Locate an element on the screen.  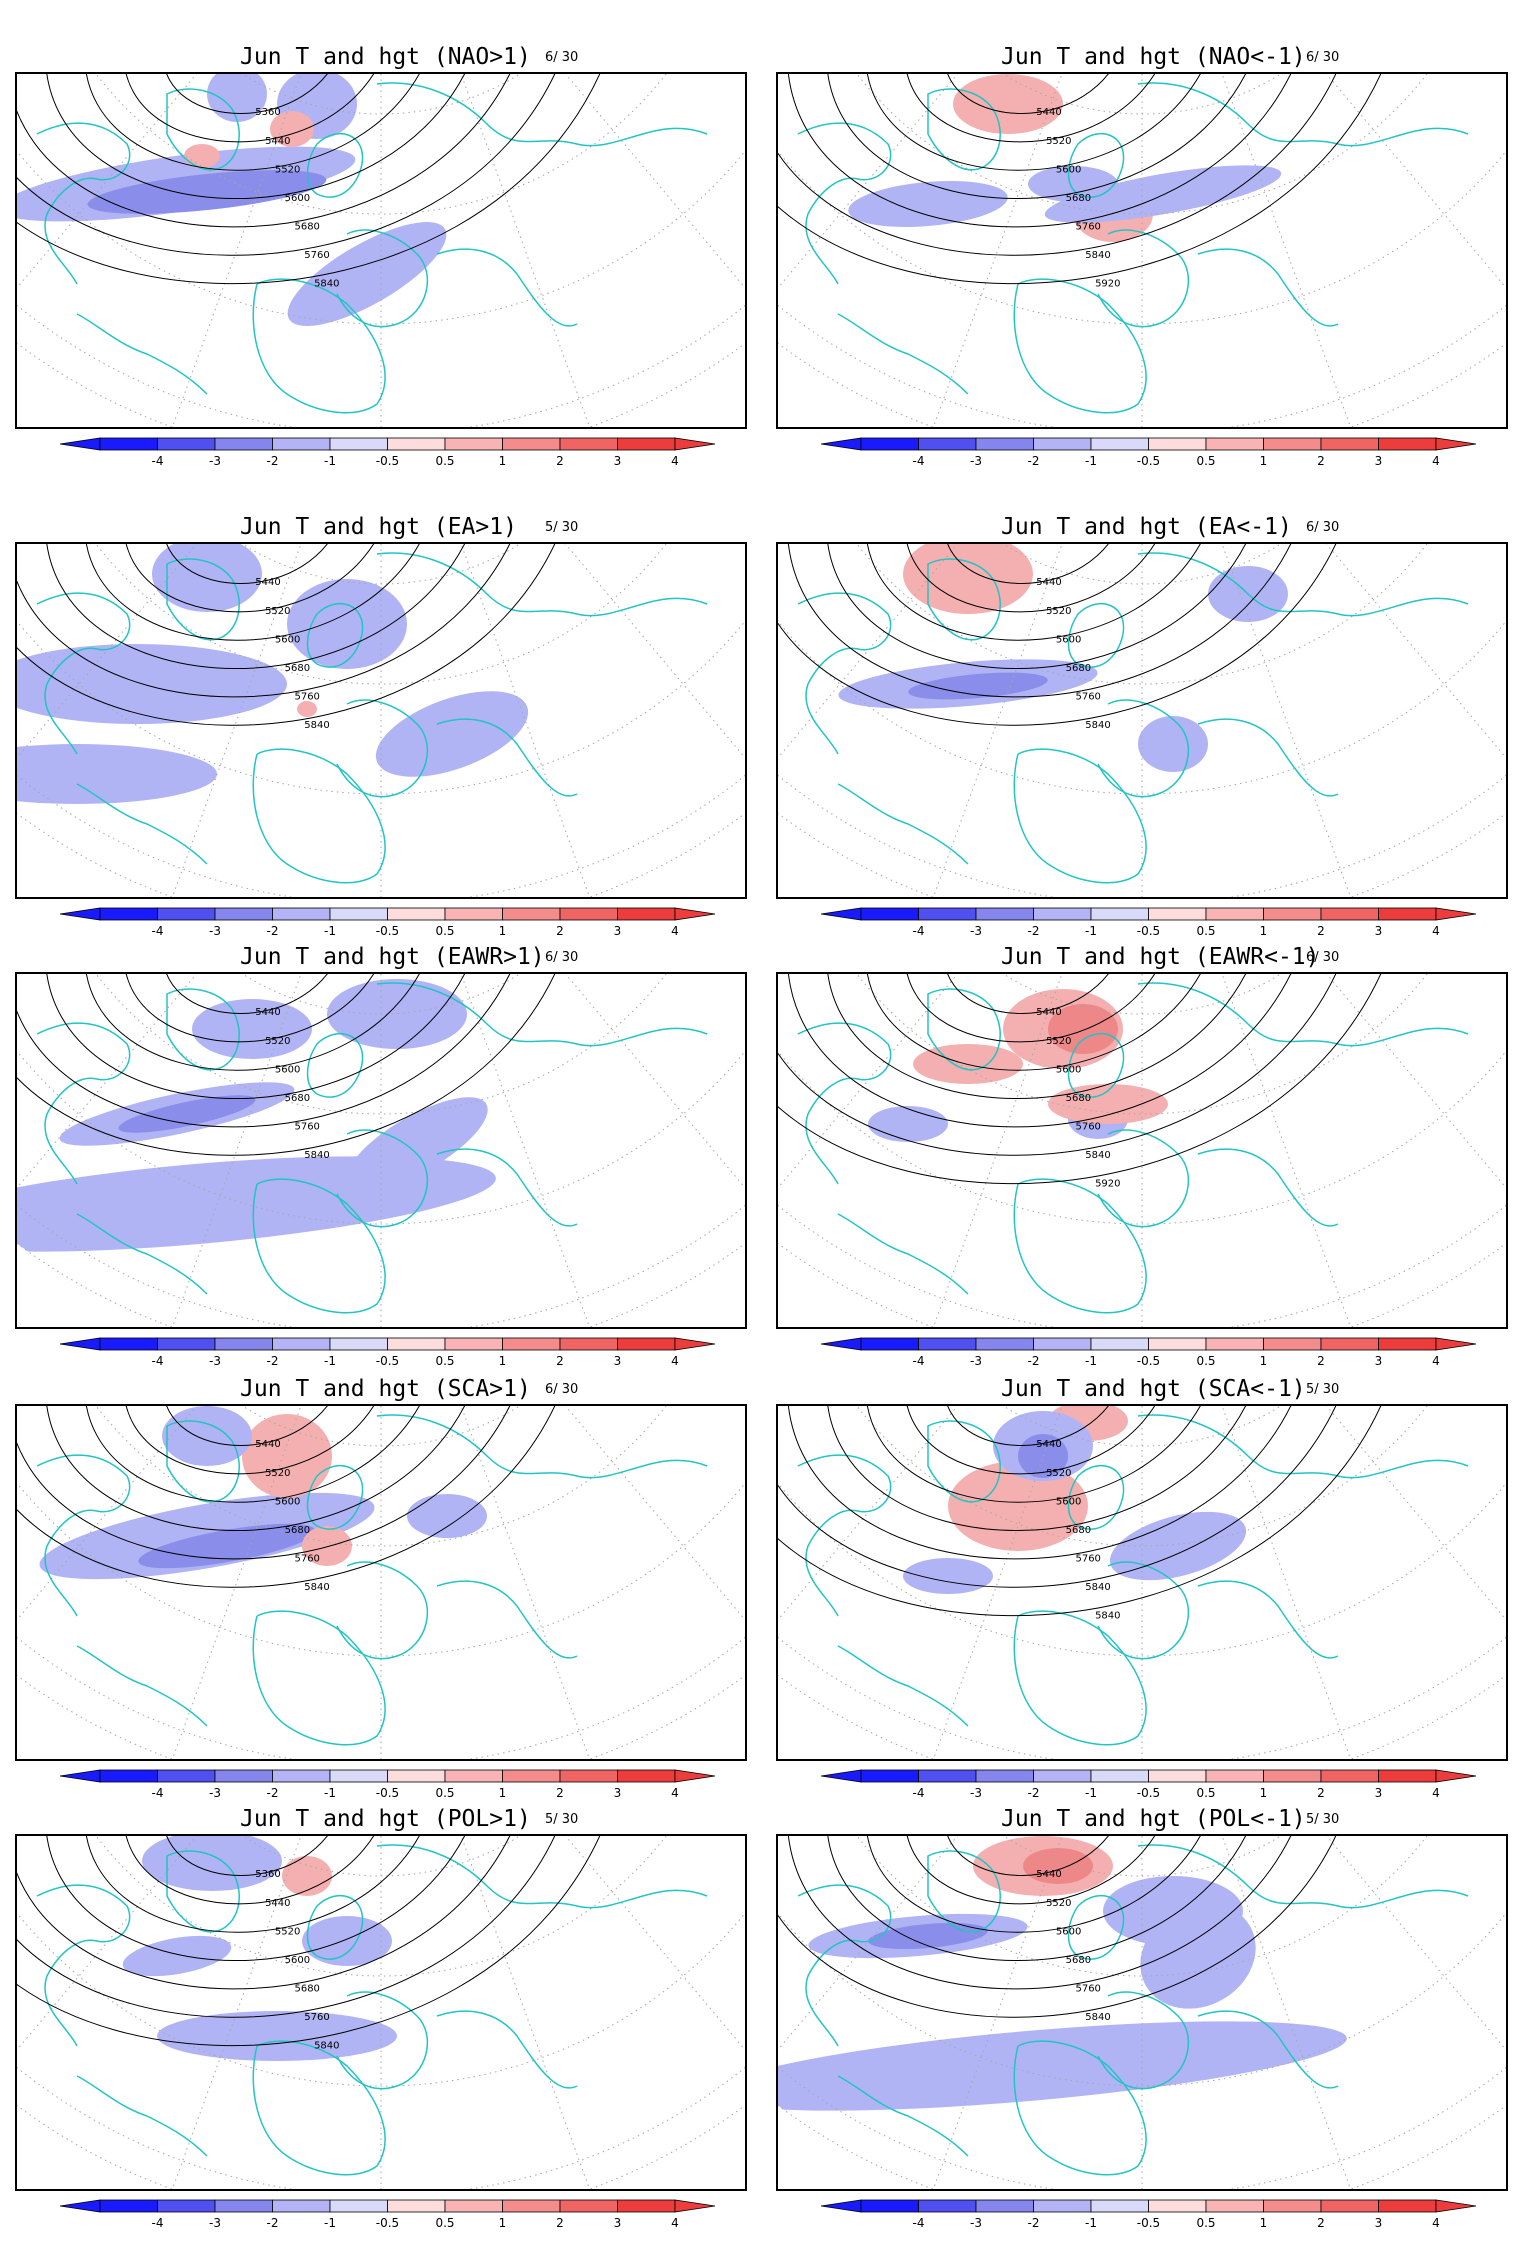
panel-title: Jun T and hgt (POL>1) 5/ 30 is located at coordinates (380, 1819).